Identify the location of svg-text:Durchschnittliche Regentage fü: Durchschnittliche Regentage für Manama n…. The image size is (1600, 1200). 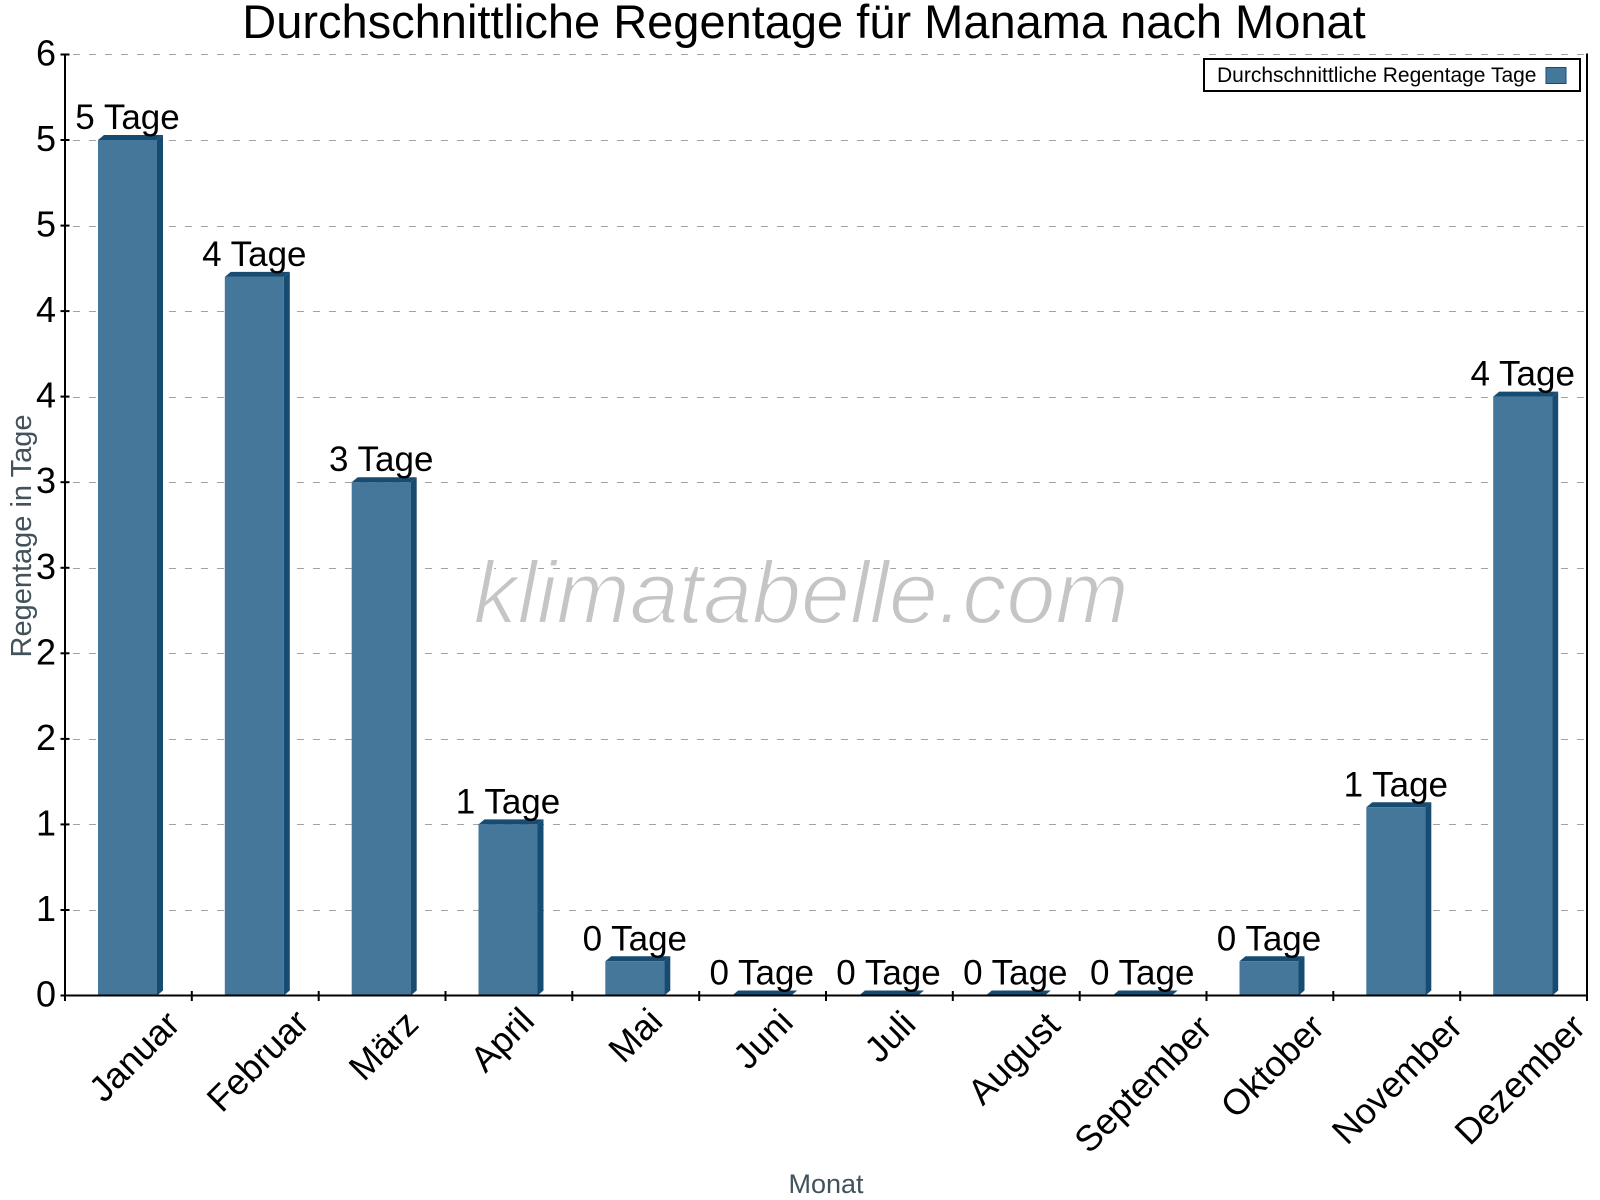
(803, 24).